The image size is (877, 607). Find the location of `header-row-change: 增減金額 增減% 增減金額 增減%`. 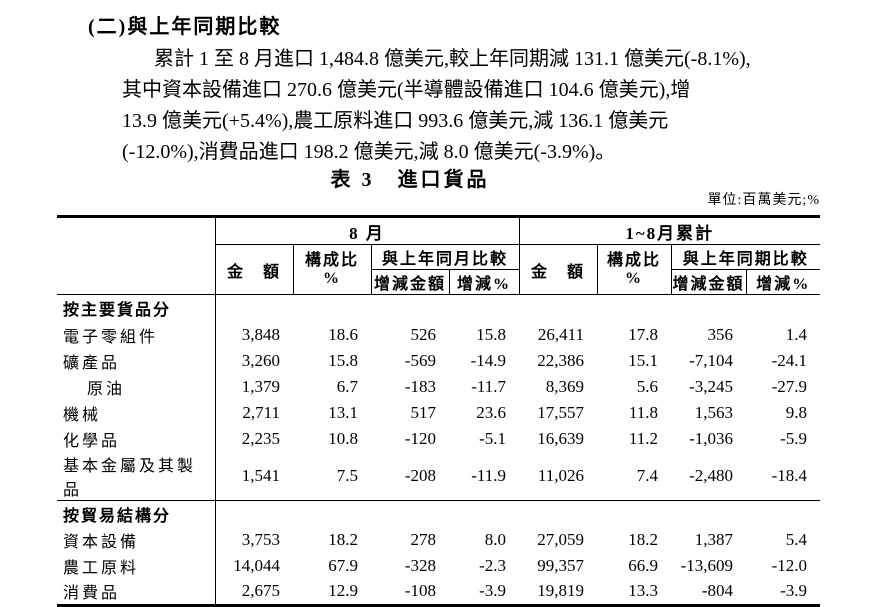

header-row-change: 增減金額 增減% 增減金額 增減% is located at coordinates (438, 282).